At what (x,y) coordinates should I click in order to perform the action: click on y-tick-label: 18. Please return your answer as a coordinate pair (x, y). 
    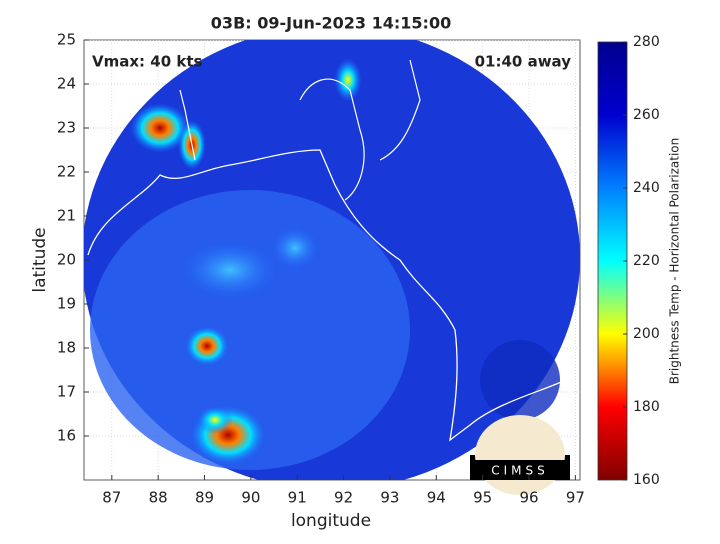
    Looking at the image, I should click on (66, 348).